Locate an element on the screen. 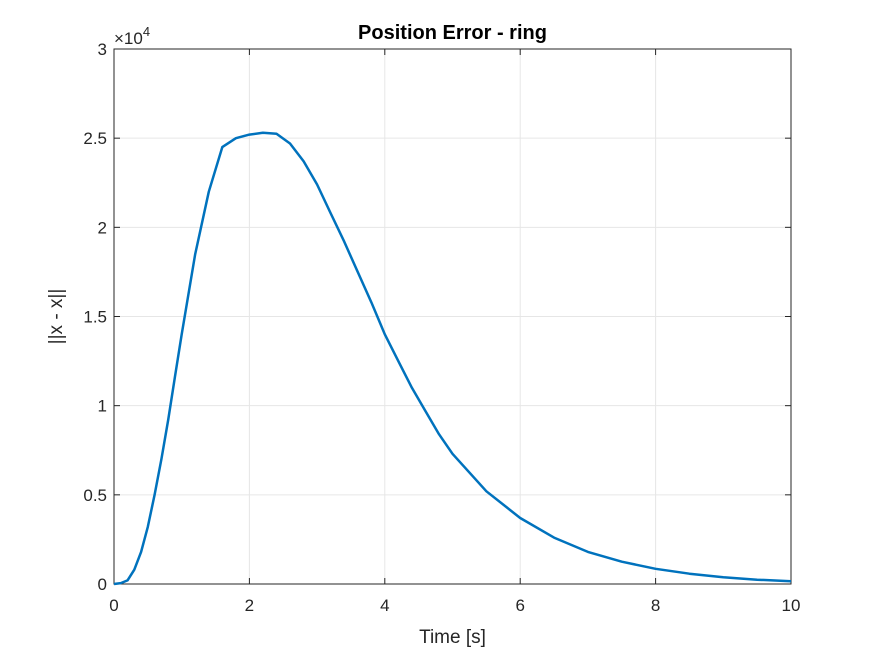 The image size is (875, 656). y-tick-label: 1.5 is located at coordinates (95, 317).